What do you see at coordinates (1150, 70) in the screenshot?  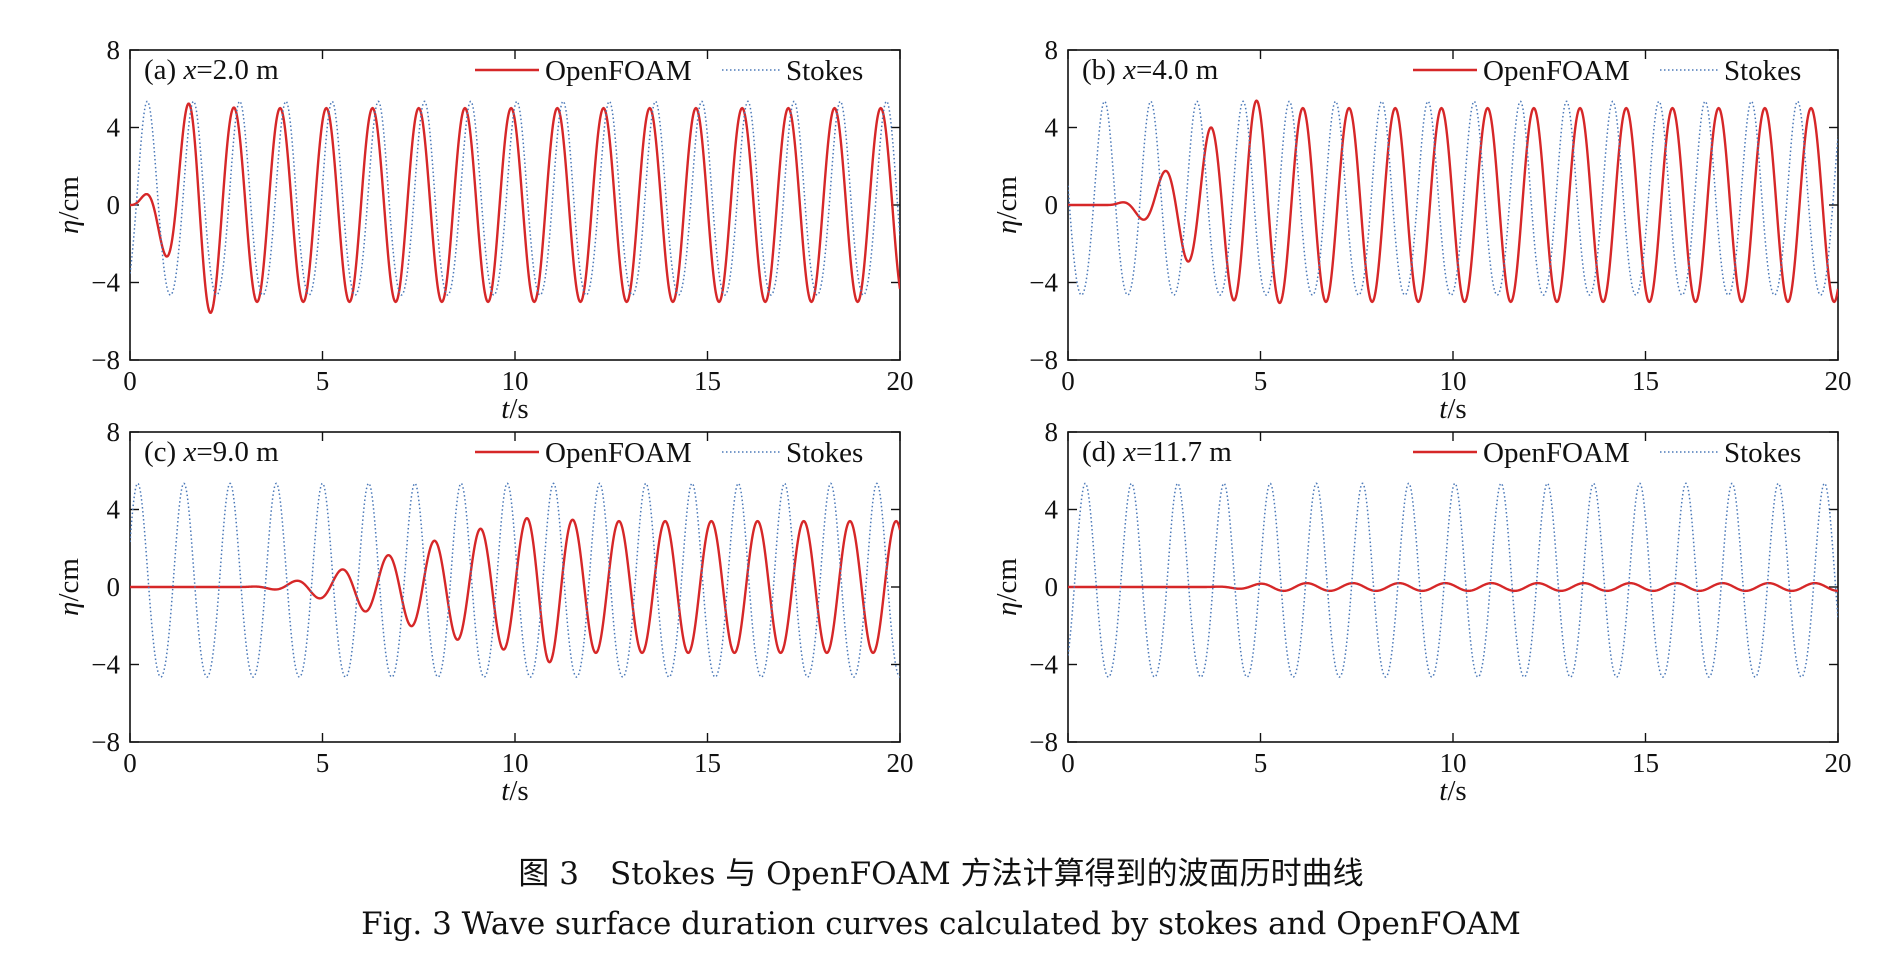 I see `panel-label: (b) x=4.0 m` at bounding box center [1150, 70].